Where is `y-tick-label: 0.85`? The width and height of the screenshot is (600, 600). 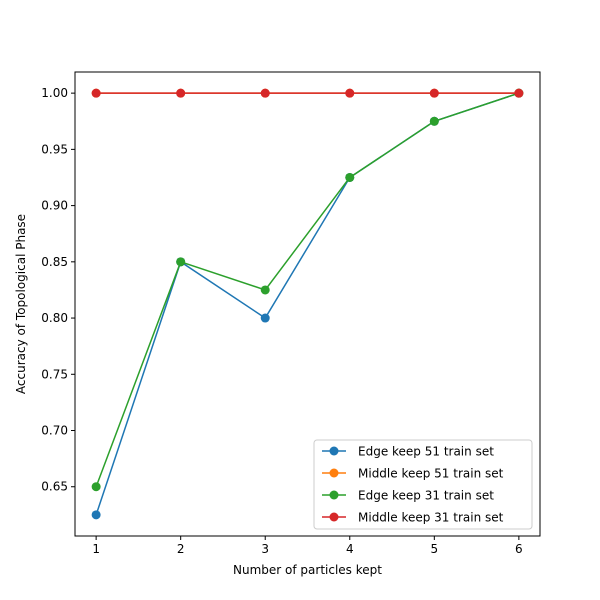
y-tick-label: 0.85 is located at coordinates (54, 262).